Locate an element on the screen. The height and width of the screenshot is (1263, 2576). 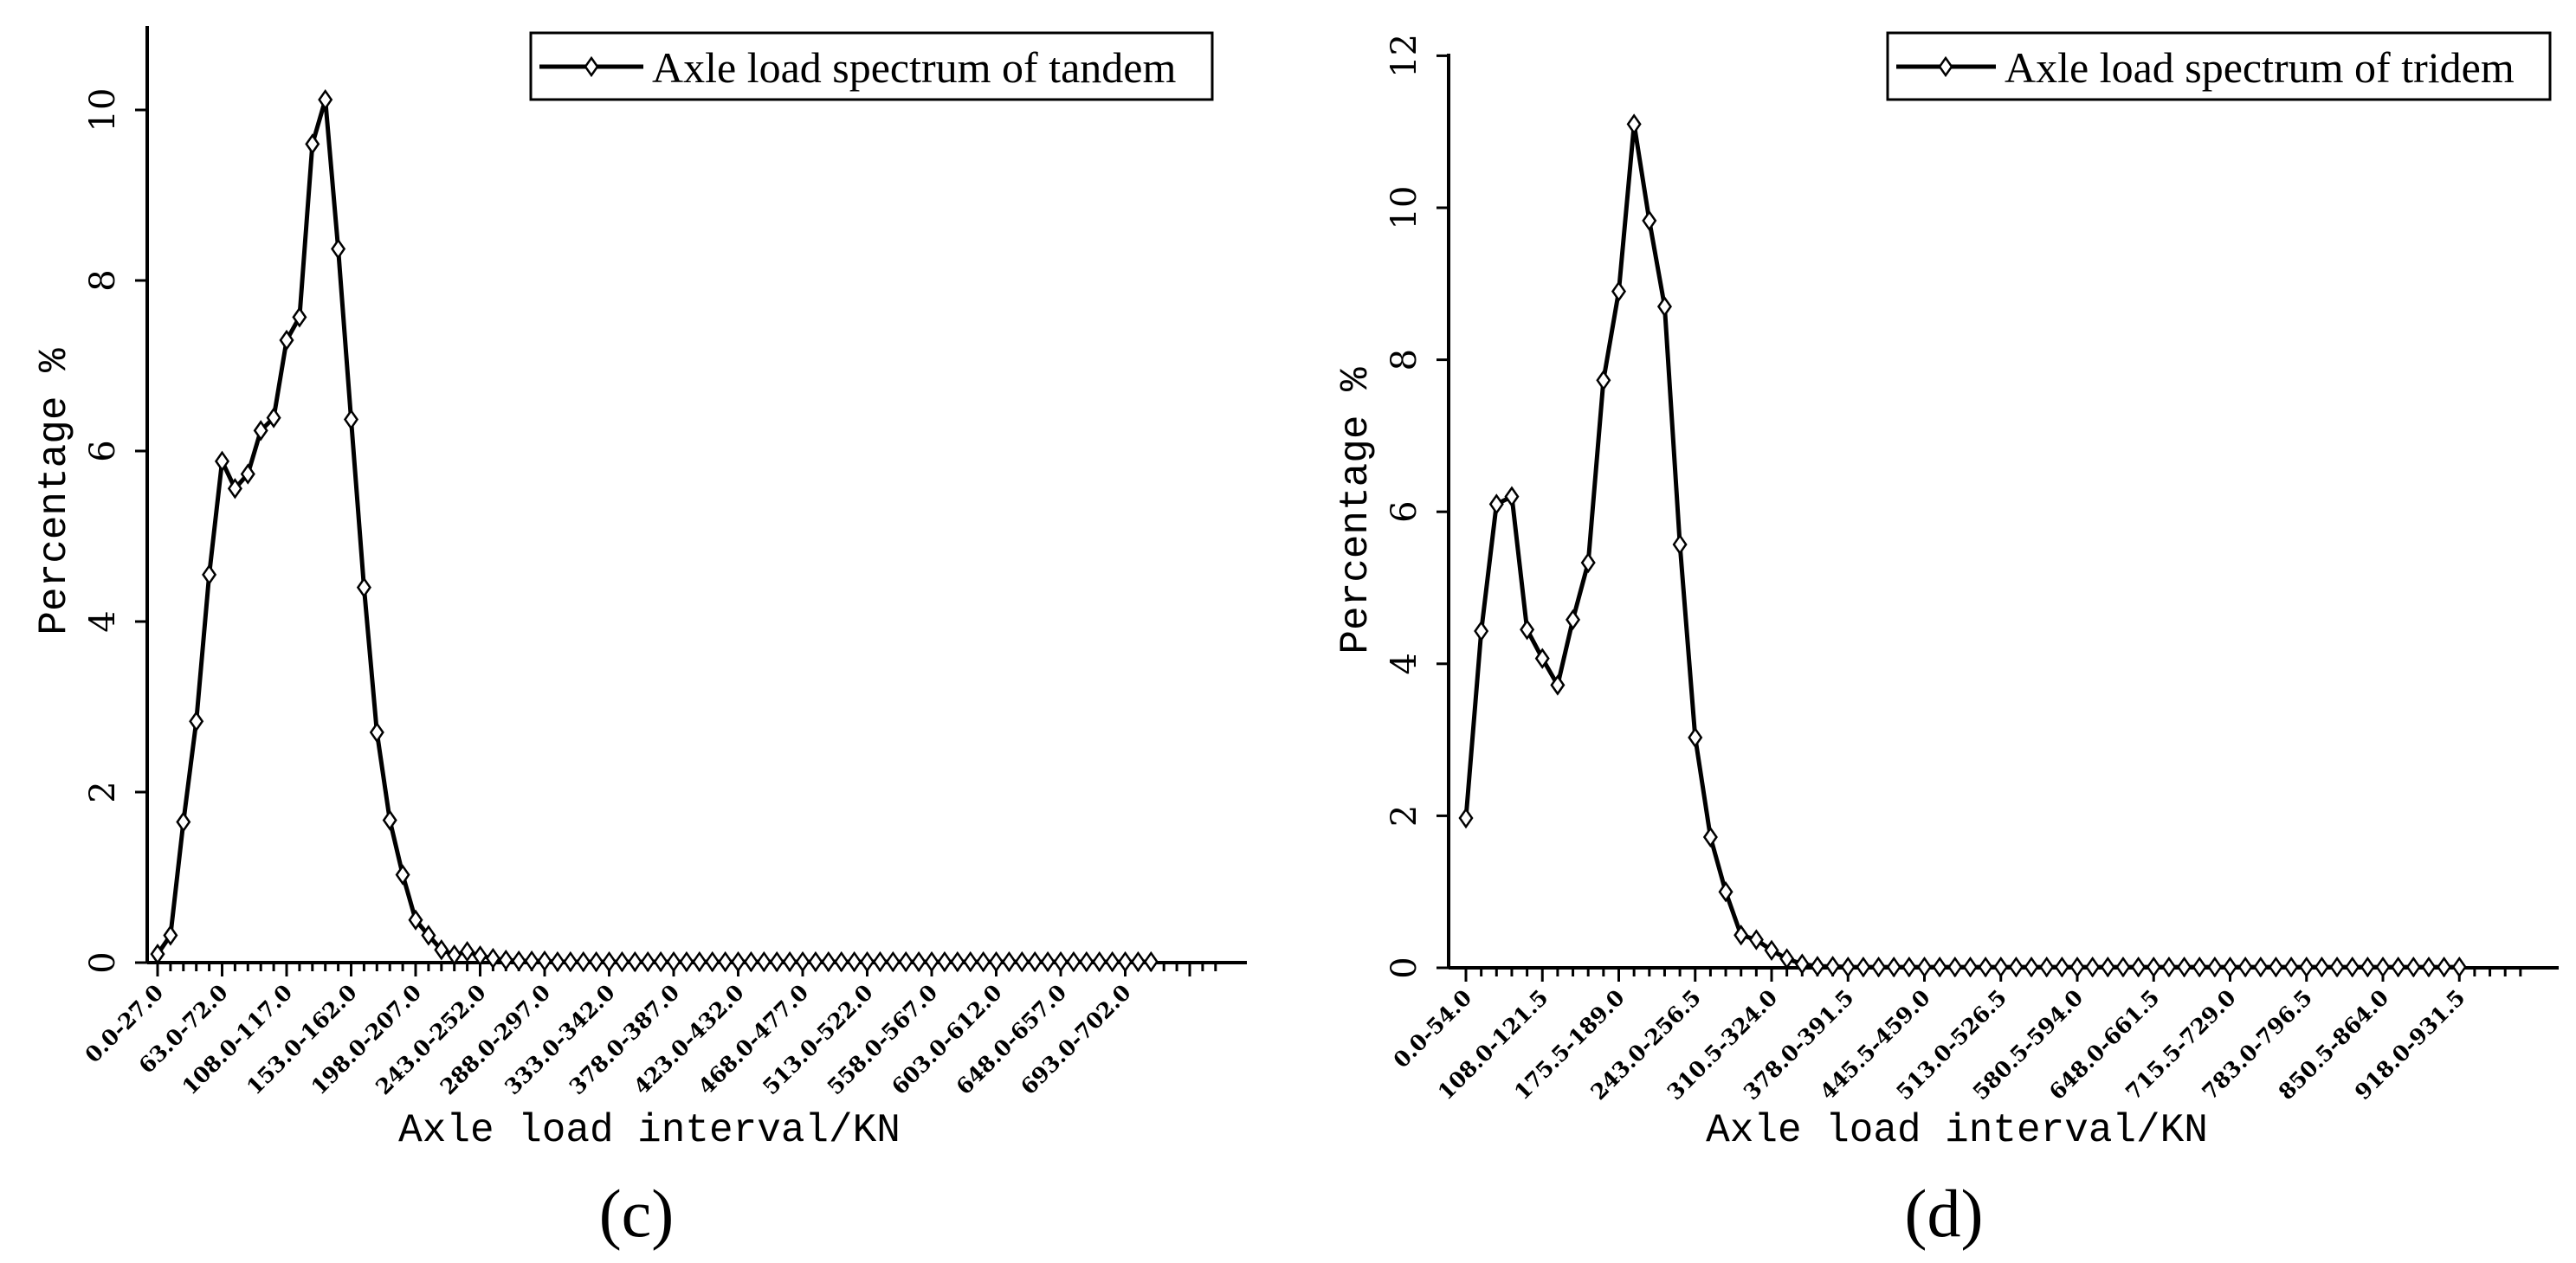
y-tick-label: 8 is located at coordinates (1404, 360).